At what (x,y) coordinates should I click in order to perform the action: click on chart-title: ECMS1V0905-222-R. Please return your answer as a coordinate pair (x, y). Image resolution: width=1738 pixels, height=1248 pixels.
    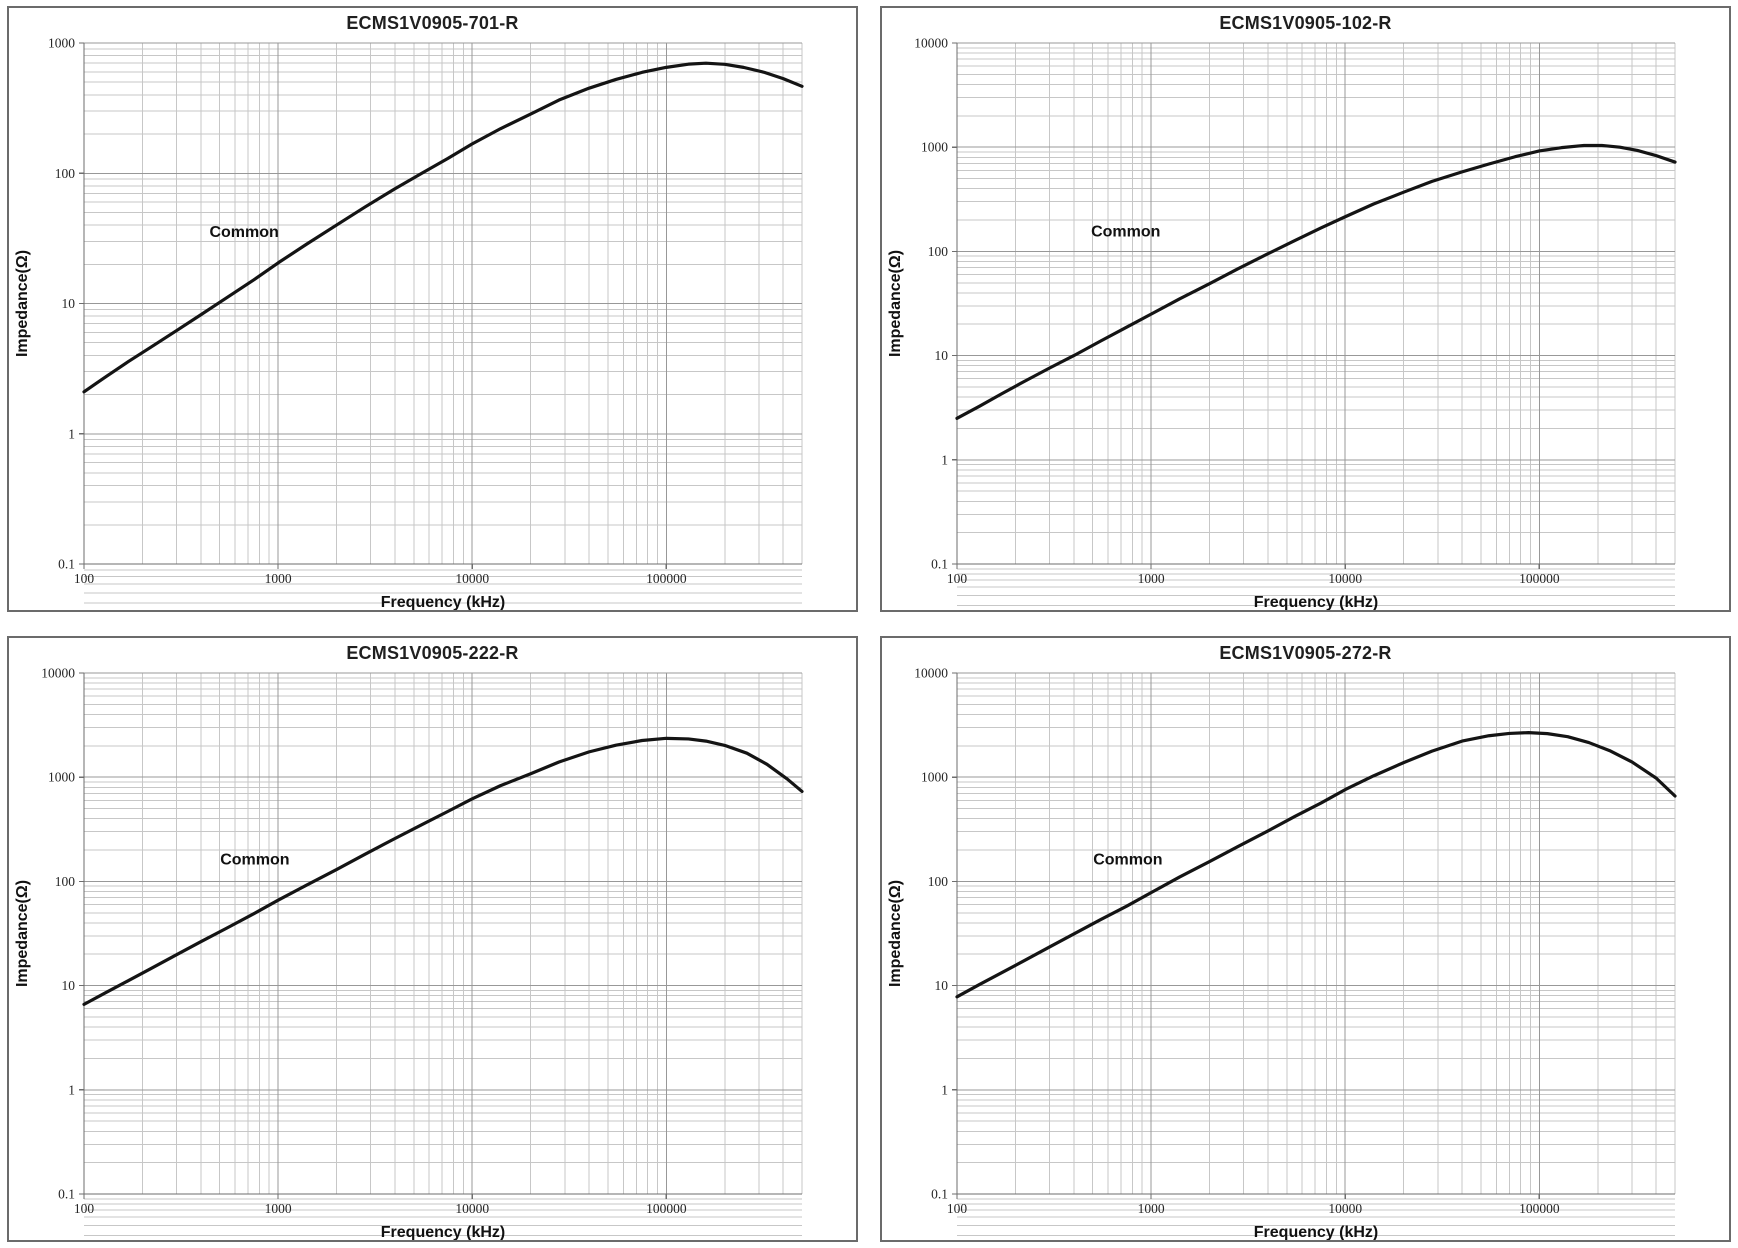
    Looking at the image, I should click on (432, 653).